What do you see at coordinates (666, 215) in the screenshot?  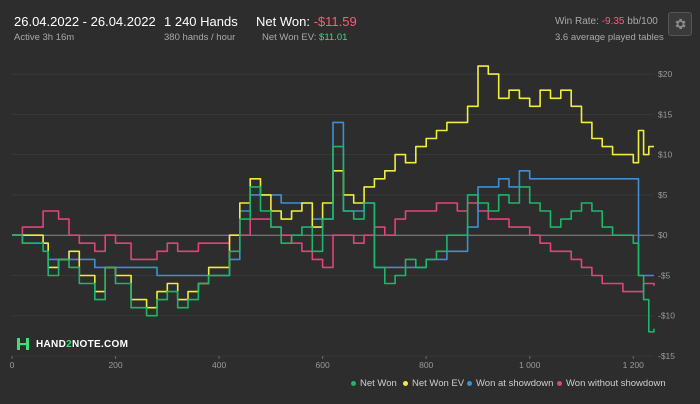 I see `y-axis: $20 $15 $10 $5 $0 -$5 -$10 -$15` at bounding box center [666, 215].